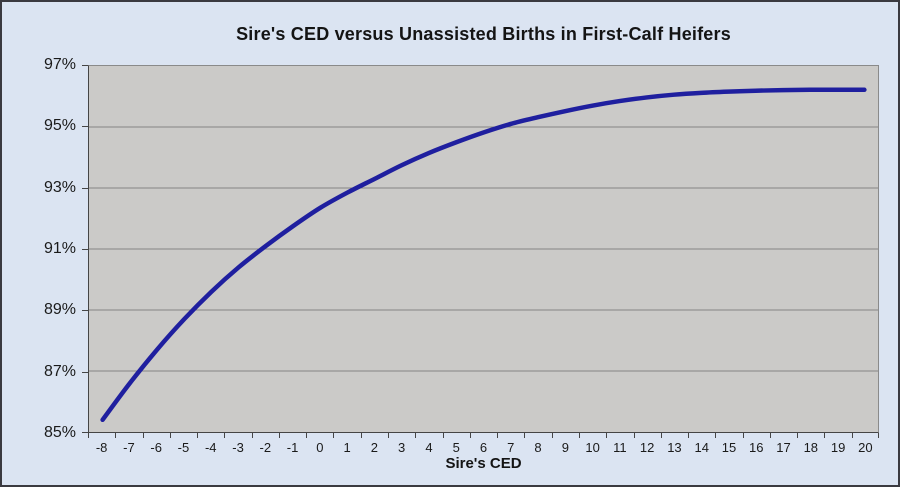  What do you see at coordinates (320, 447) in the screenshot?
I see `x-tick-label: 0` at bounding box center [320, 447].